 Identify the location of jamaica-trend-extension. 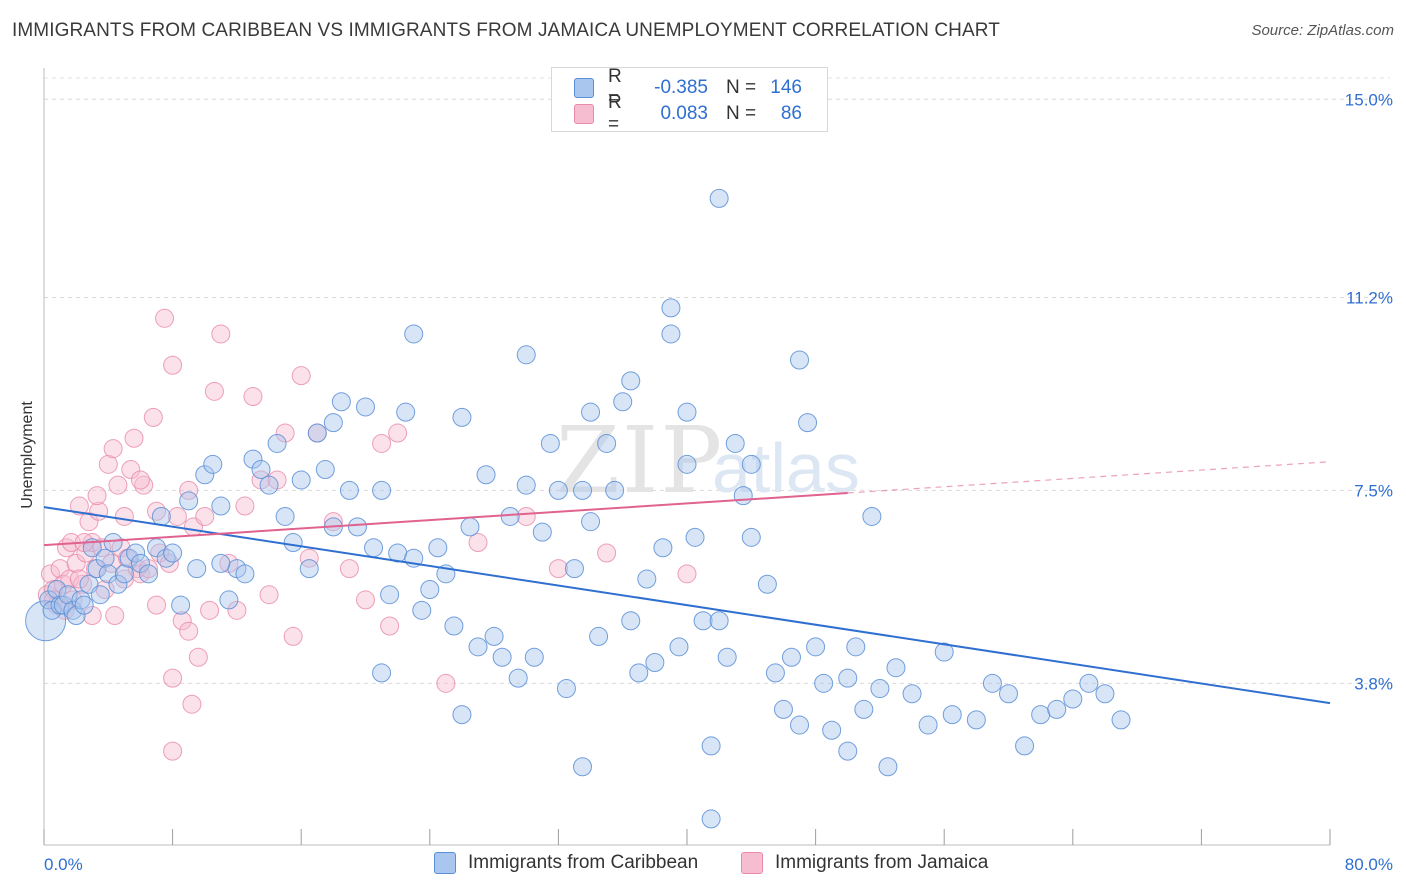
(1089, 477).